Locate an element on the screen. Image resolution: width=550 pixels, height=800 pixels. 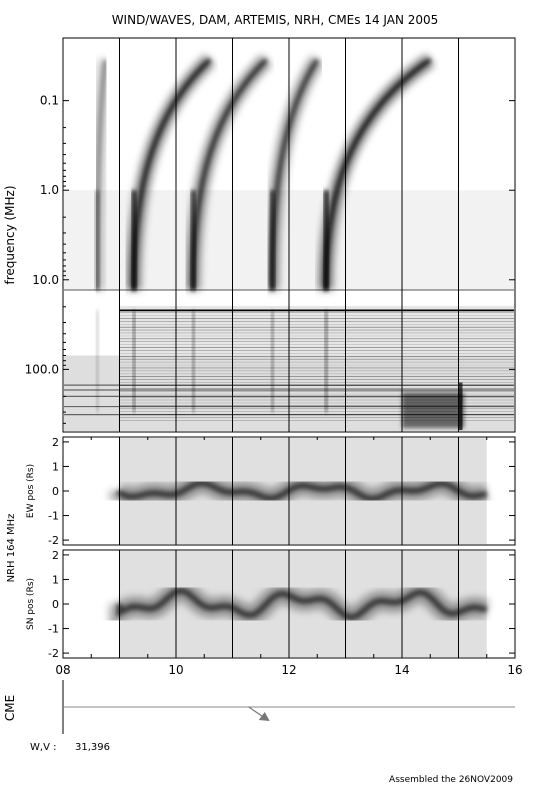
ytick-label: 1.0 is located at coordinates (49, 190).